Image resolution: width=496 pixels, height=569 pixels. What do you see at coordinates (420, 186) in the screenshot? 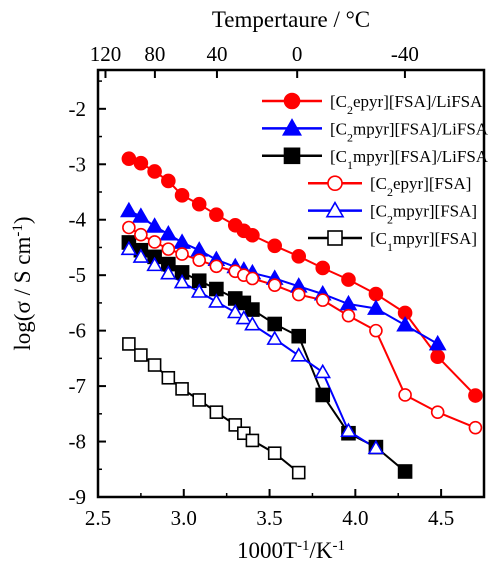
I see `legend-label: [C2epyr][FSA]` at bounding box center [420, 186].